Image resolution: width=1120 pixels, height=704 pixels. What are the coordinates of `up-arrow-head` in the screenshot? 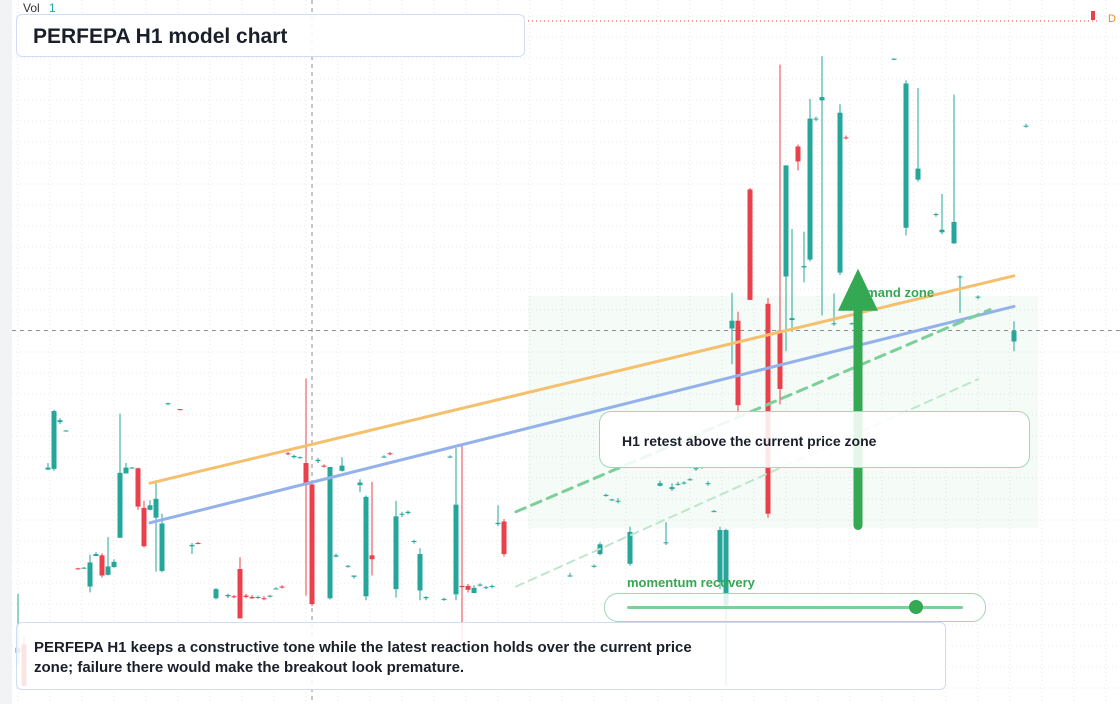 It's located at (858, 289).